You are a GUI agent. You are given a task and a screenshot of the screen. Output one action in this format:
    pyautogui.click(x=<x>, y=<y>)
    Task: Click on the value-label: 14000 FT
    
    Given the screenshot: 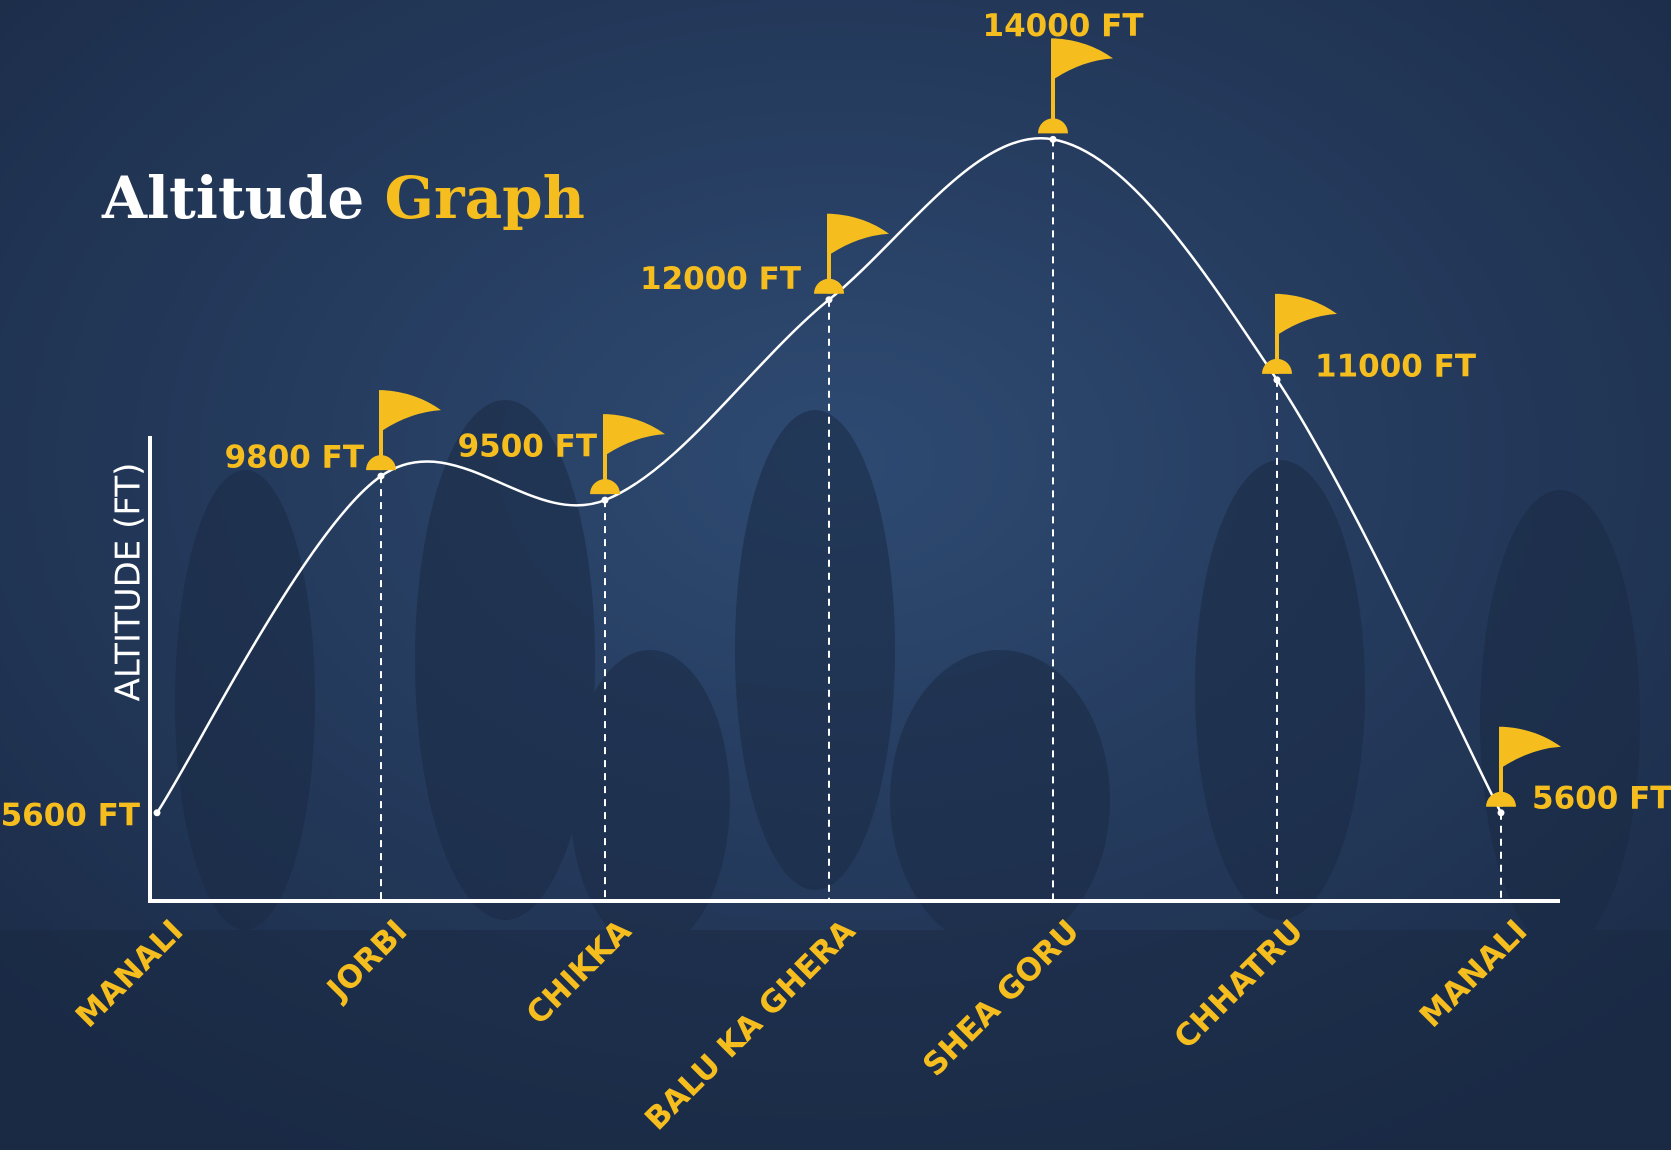 What is the action you would take?
    pyautogui.click(x=1063, y=26)
    